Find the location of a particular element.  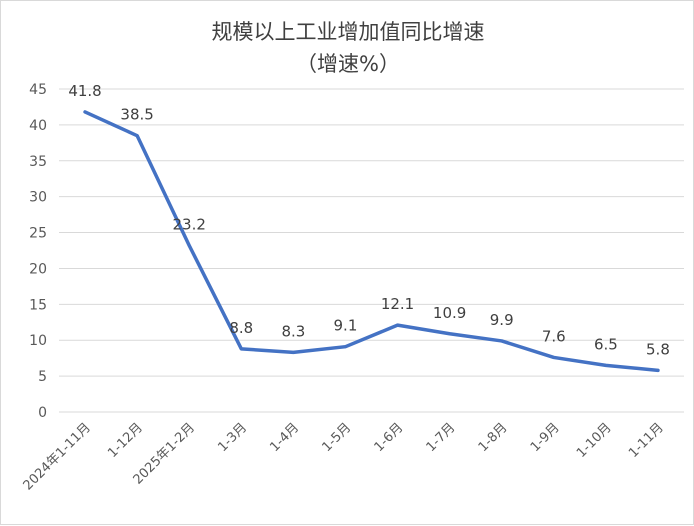

data-label: 6.5 is located at coordinates (606, 344).